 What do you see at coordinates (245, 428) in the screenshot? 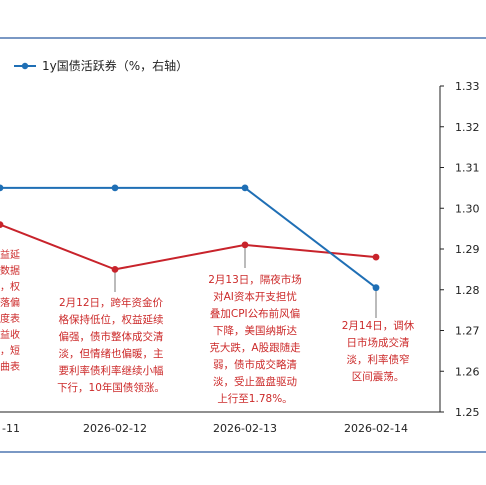
I see `x-tick-label-2: 2026-02-13` at bounding box center [245, 428].